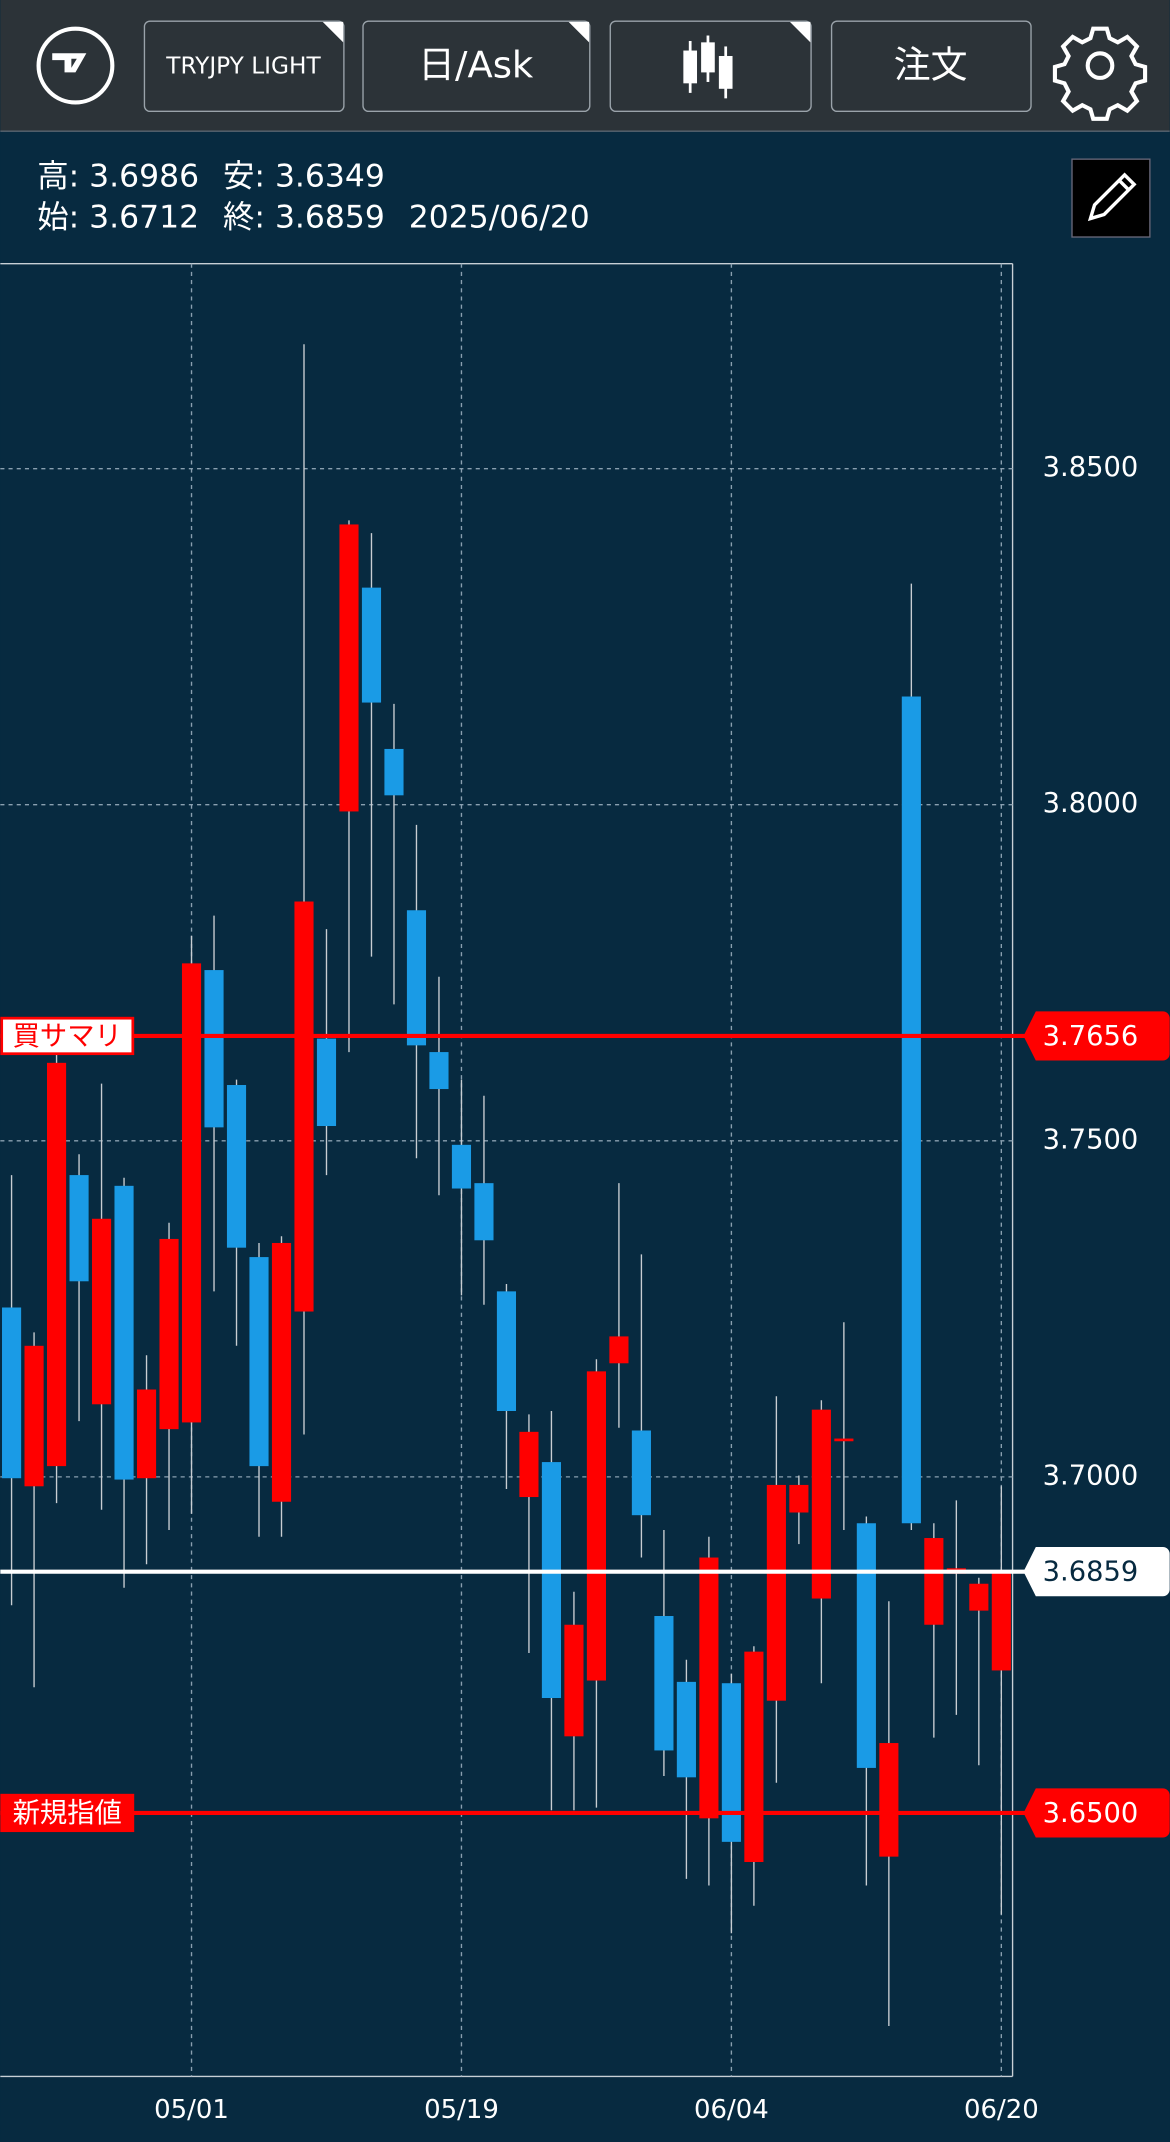 Image resolution: width=1170 pixels, height=2142 pixels. Describe the element at coordinates (731, 2110) in the screenshot. I see `x-tick-label: 06/04` at that location.